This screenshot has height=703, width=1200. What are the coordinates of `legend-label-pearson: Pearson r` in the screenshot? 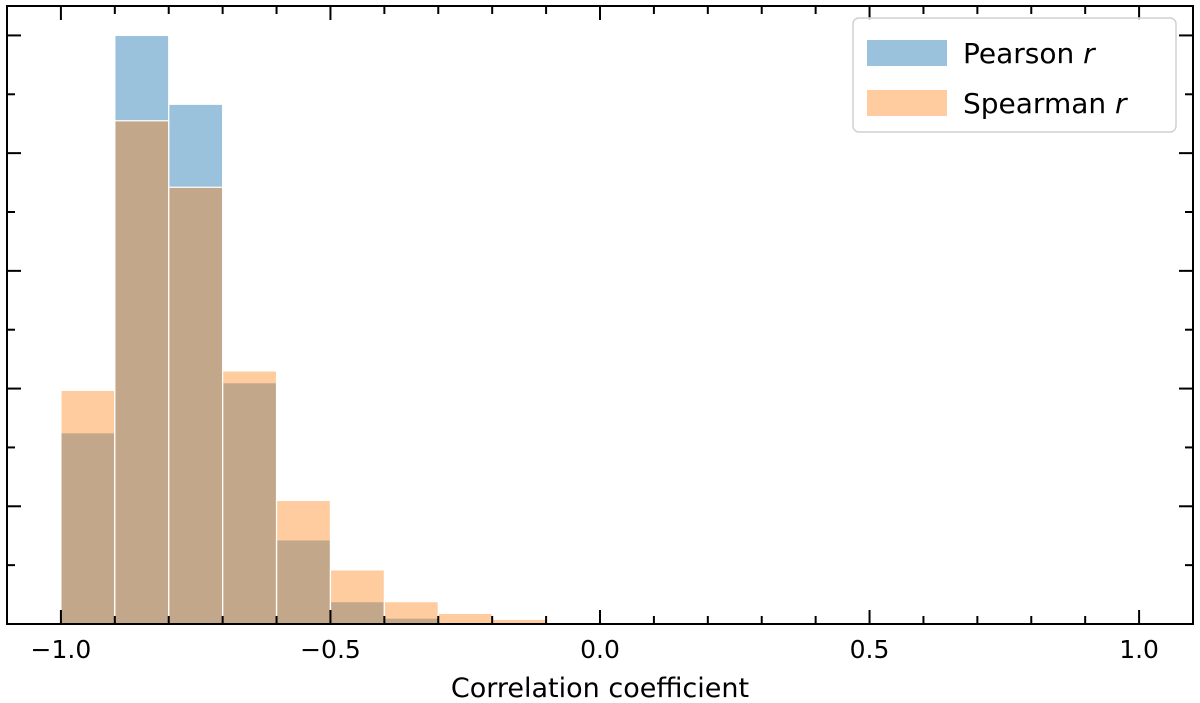 It's located at (1029, 53).